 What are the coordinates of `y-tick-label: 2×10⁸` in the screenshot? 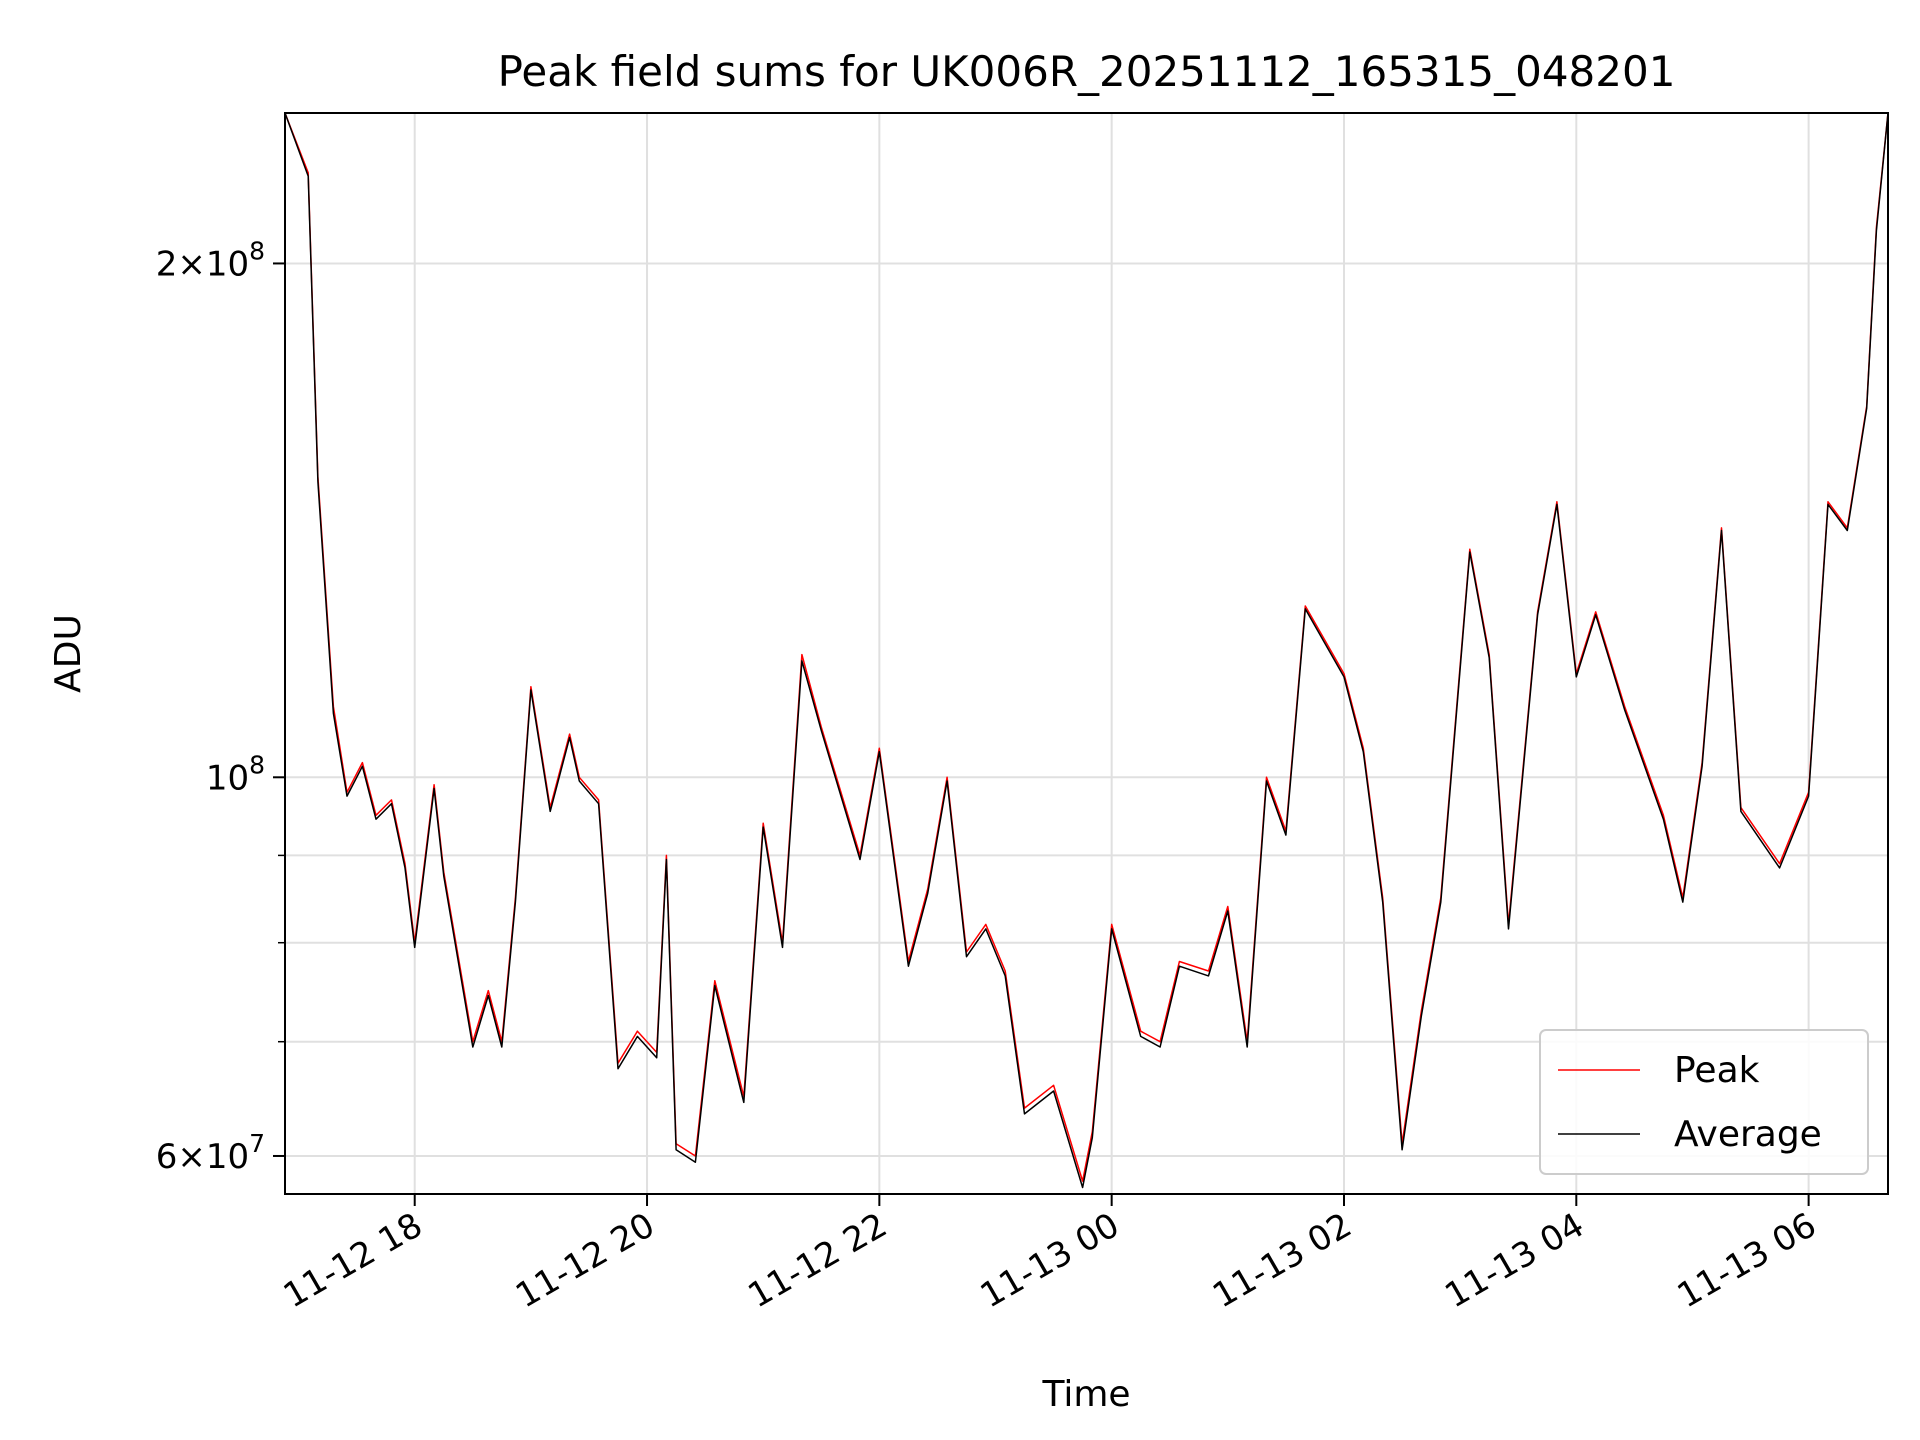 It's located at (210, 260).